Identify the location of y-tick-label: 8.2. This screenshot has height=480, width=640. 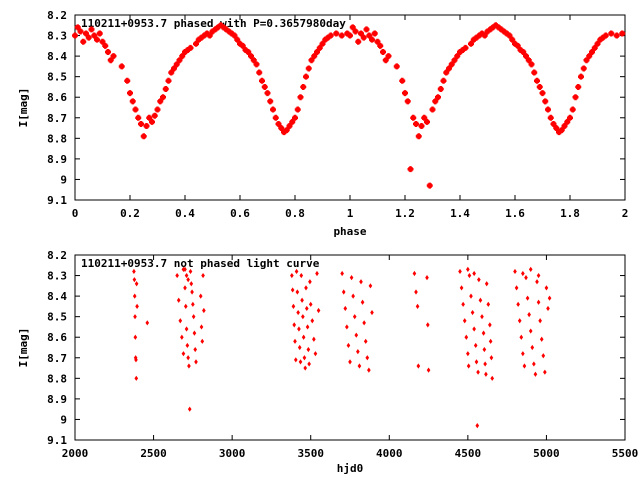
(57, 15).